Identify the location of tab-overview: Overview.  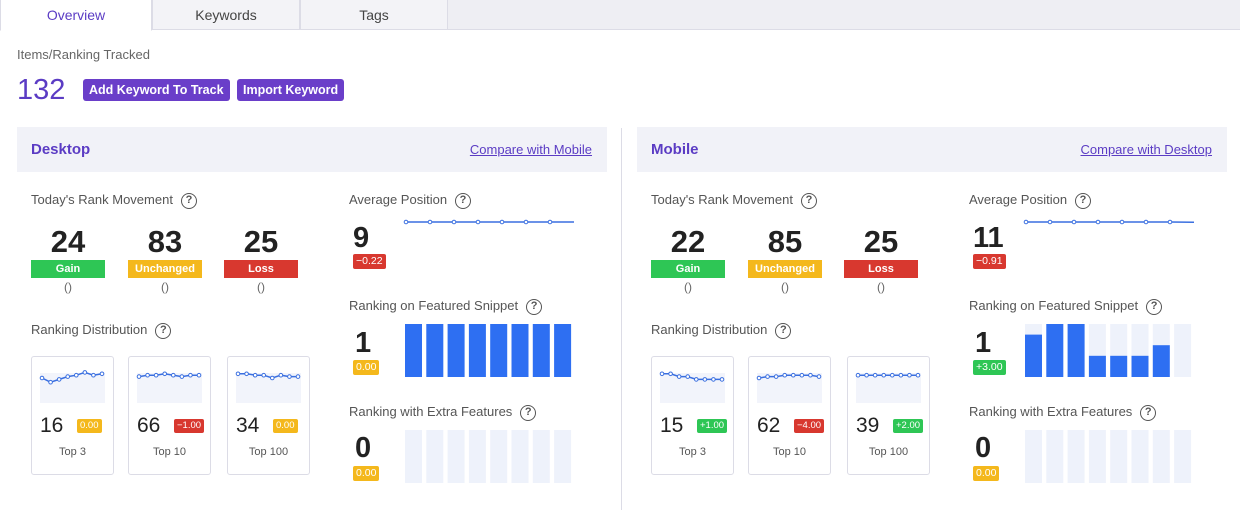
(76, 15).